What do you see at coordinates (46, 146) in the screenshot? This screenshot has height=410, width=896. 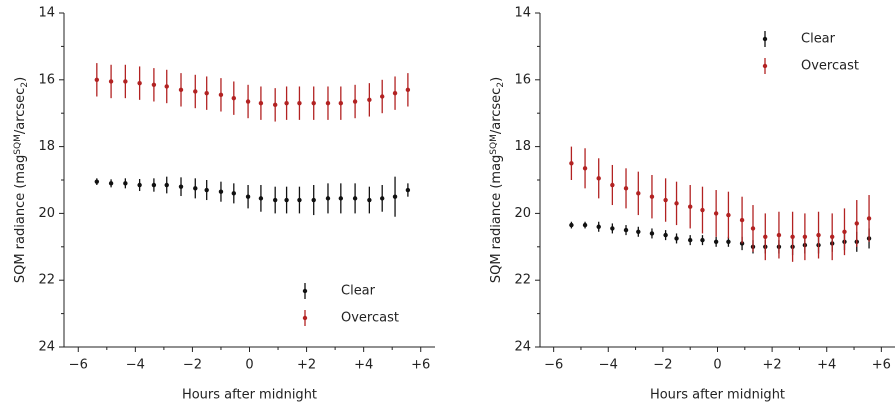 I see `y-tick-label: 18` at bounding box center [46, 146].